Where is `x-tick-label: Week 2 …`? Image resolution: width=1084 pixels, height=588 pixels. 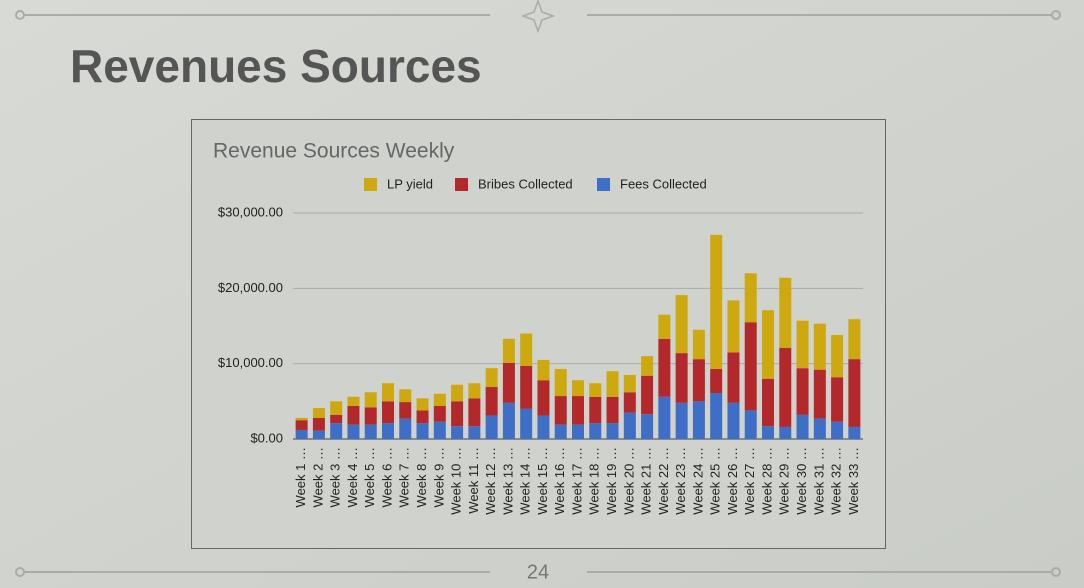
x-tick-label: Week 2 … is located at coordinates (317, 477).